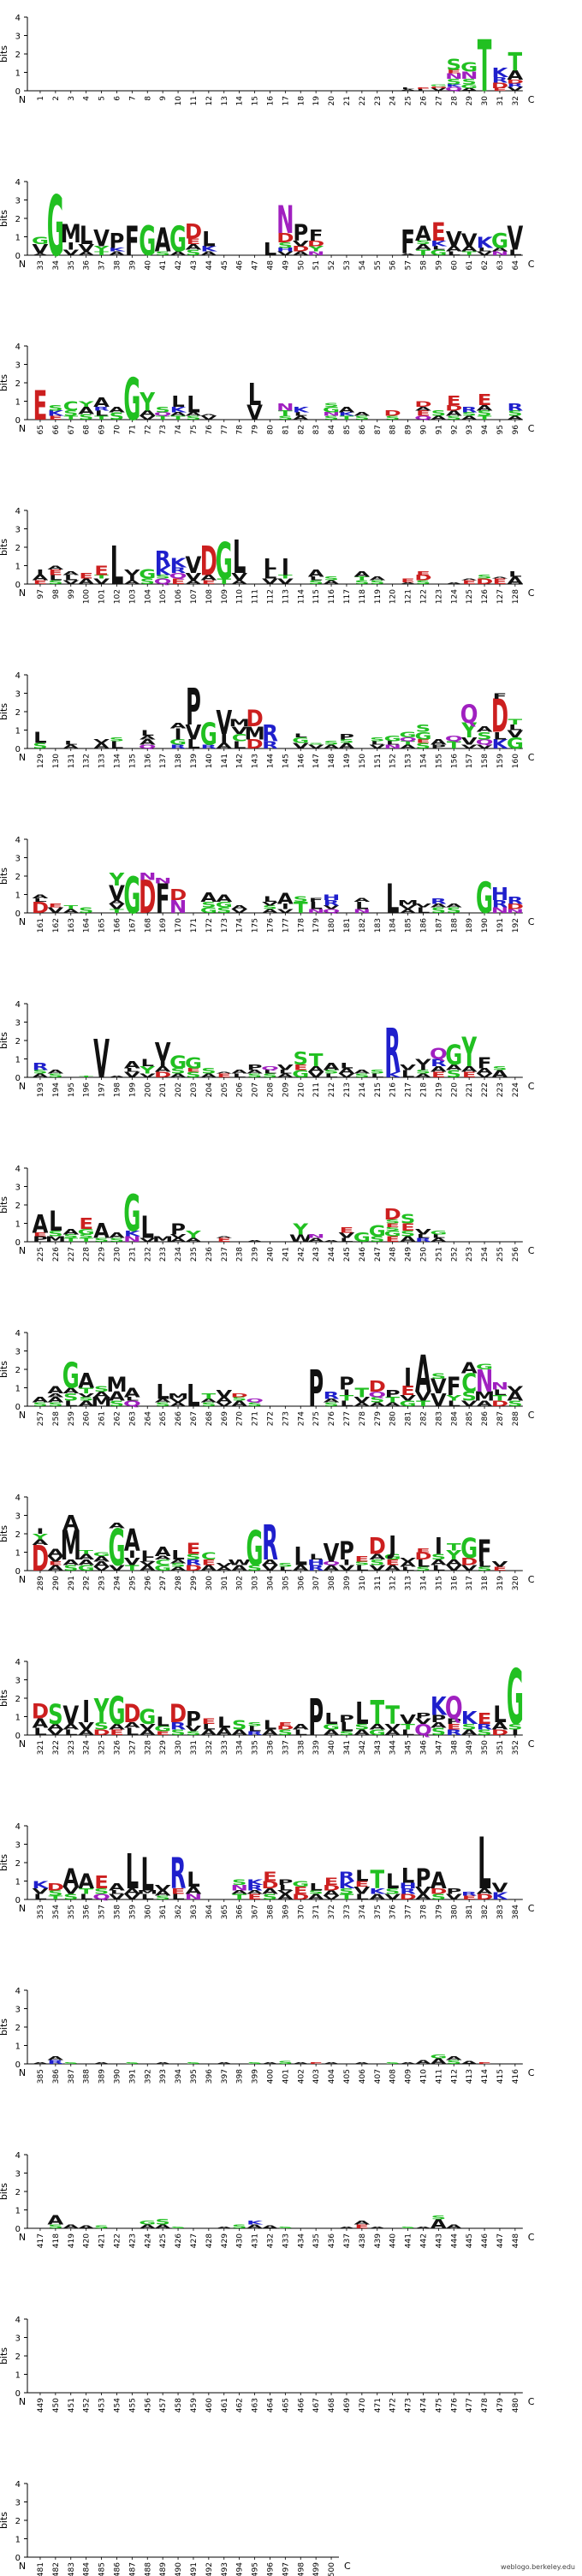 This screenshot has width=582, height=2576. Describe the element at coordinates (454, 596) in the screenshot. I see `position-label: 124` at that location.